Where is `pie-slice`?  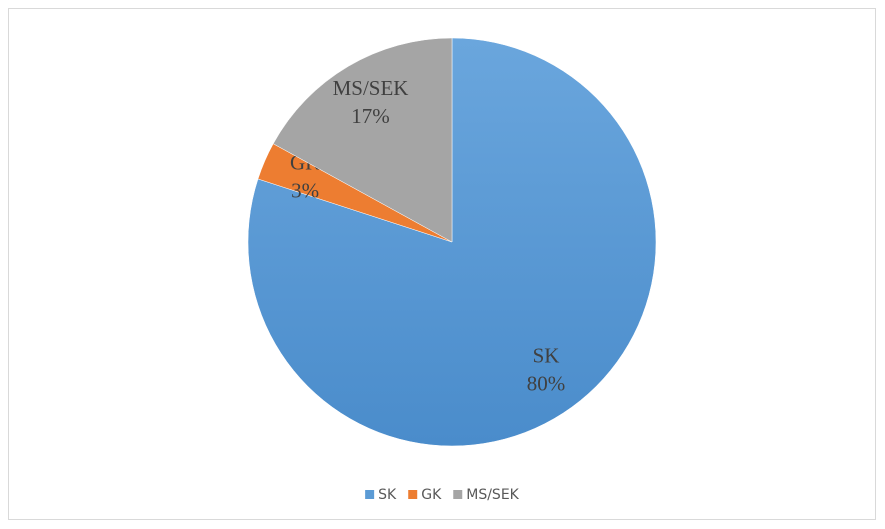
pie-slice is located at coordinates (362, 140).